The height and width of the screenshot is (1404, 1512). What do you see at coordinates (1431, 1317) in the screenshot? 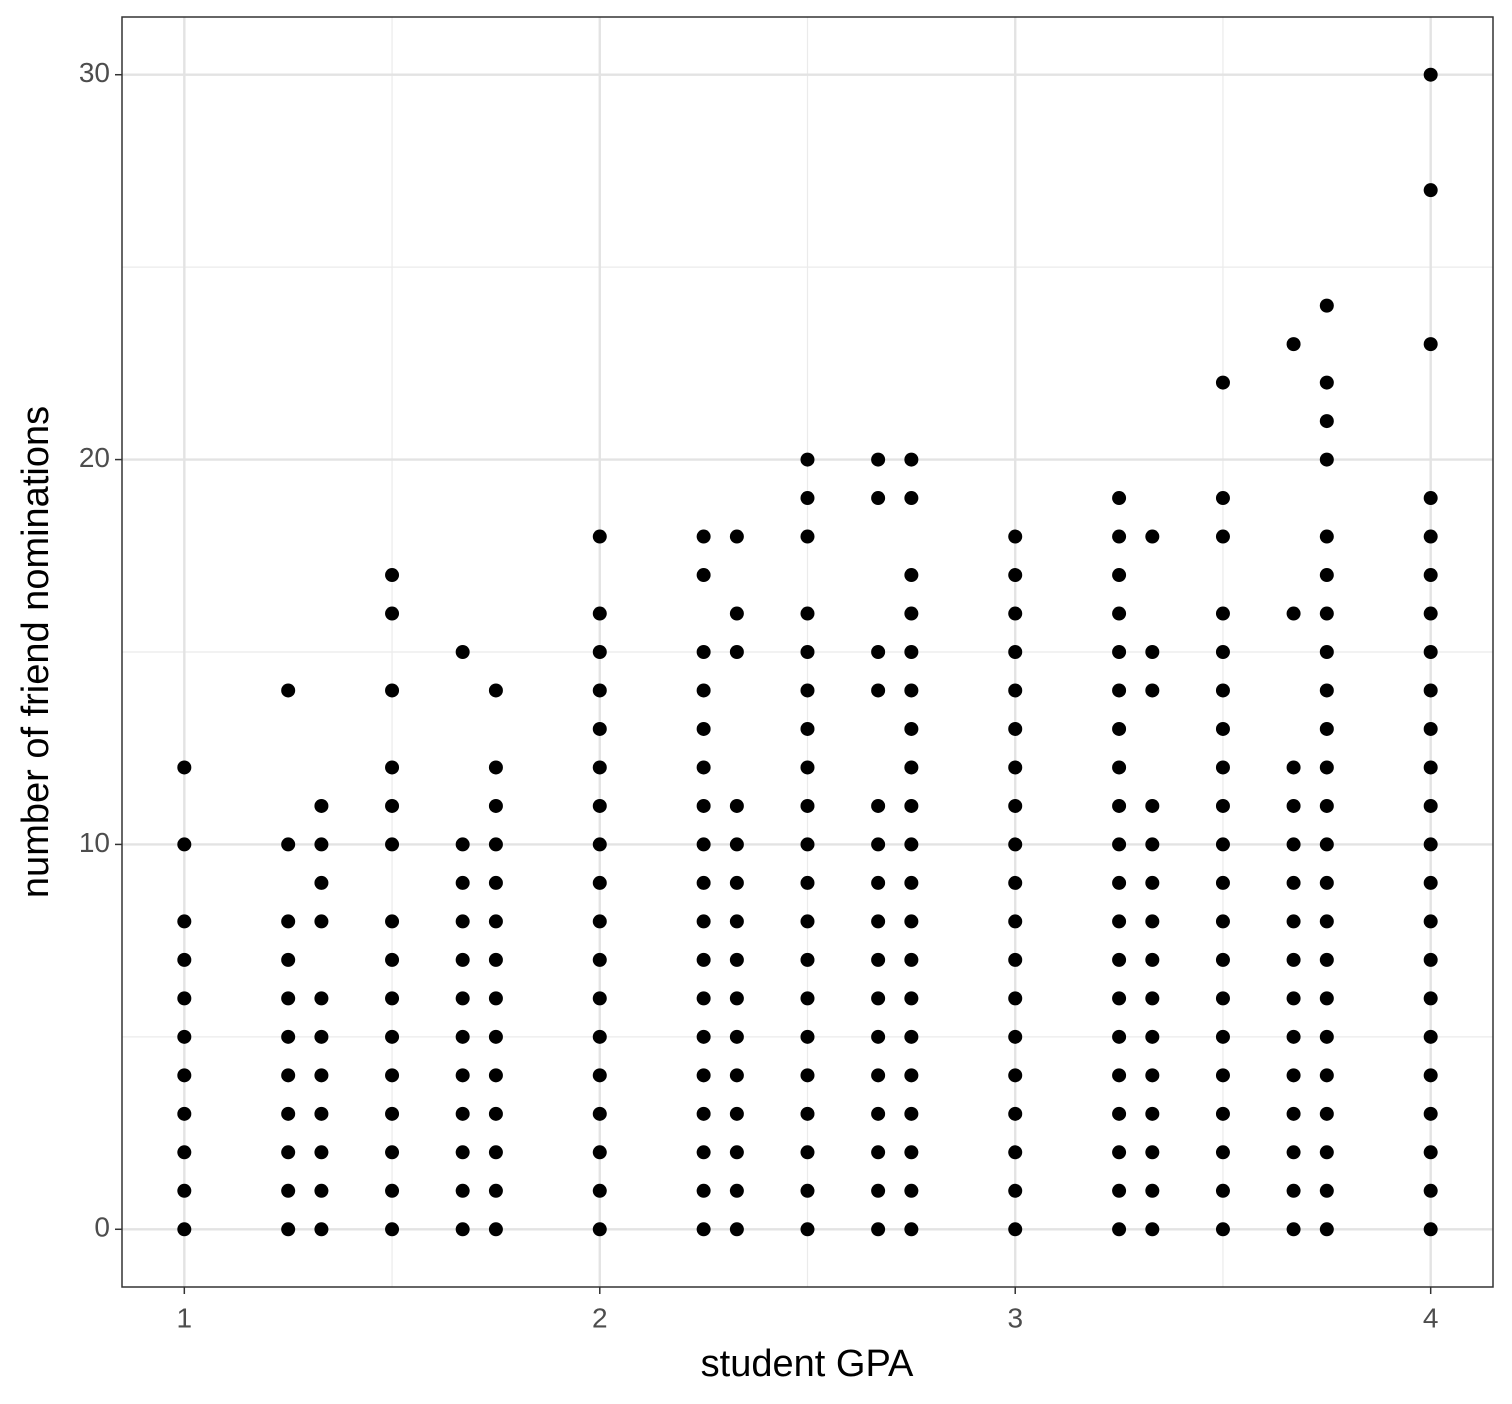
I see `x-tick-label: 4` at bounding box center [1431, 1317].